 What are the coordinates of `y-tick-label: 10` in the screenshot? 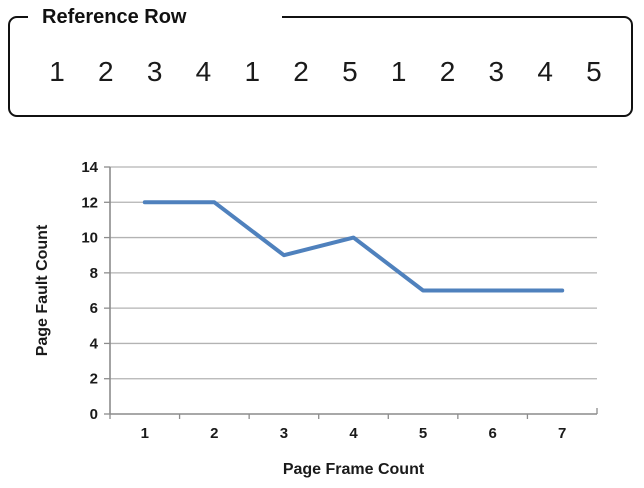 It's located at (89, 238).